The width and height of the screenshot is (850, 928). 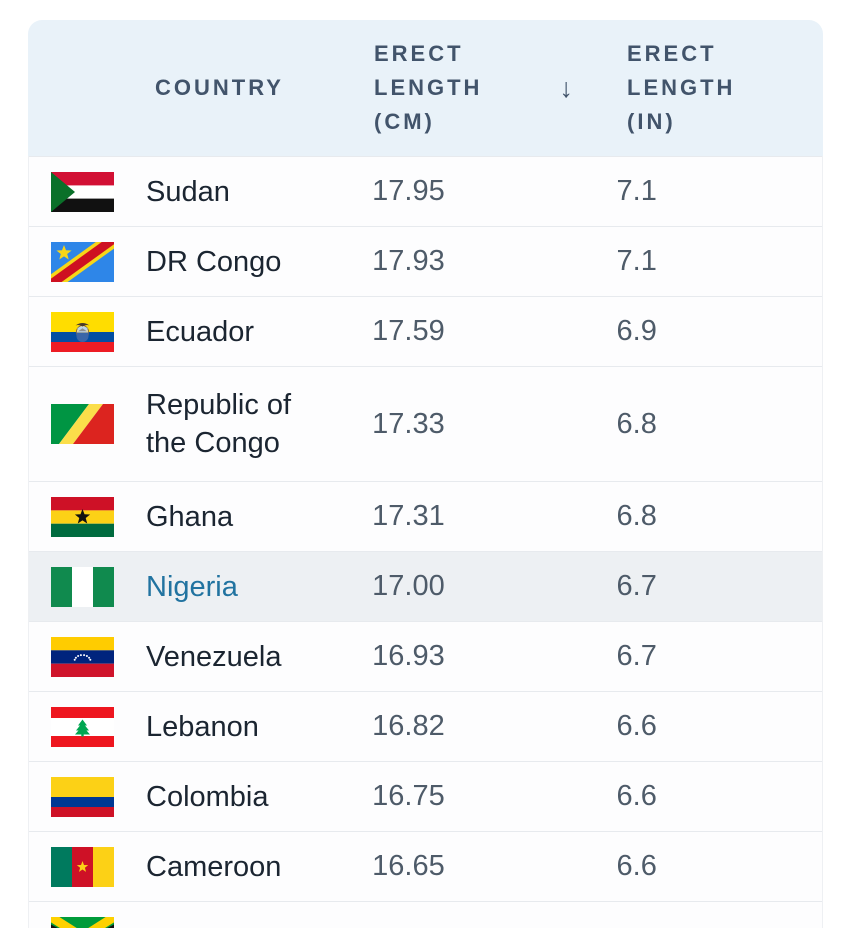 I want to click on country-name: Ecuador, so click(x=200, y=331).